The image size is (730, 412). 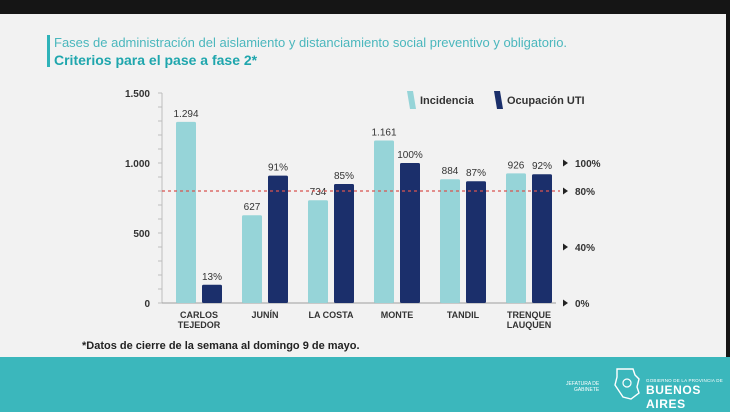 What do you see at coordinates (673, 397) in the screenshot?
I see `logo-title: BUENOS AIRES` at bounding box center [673, 397].